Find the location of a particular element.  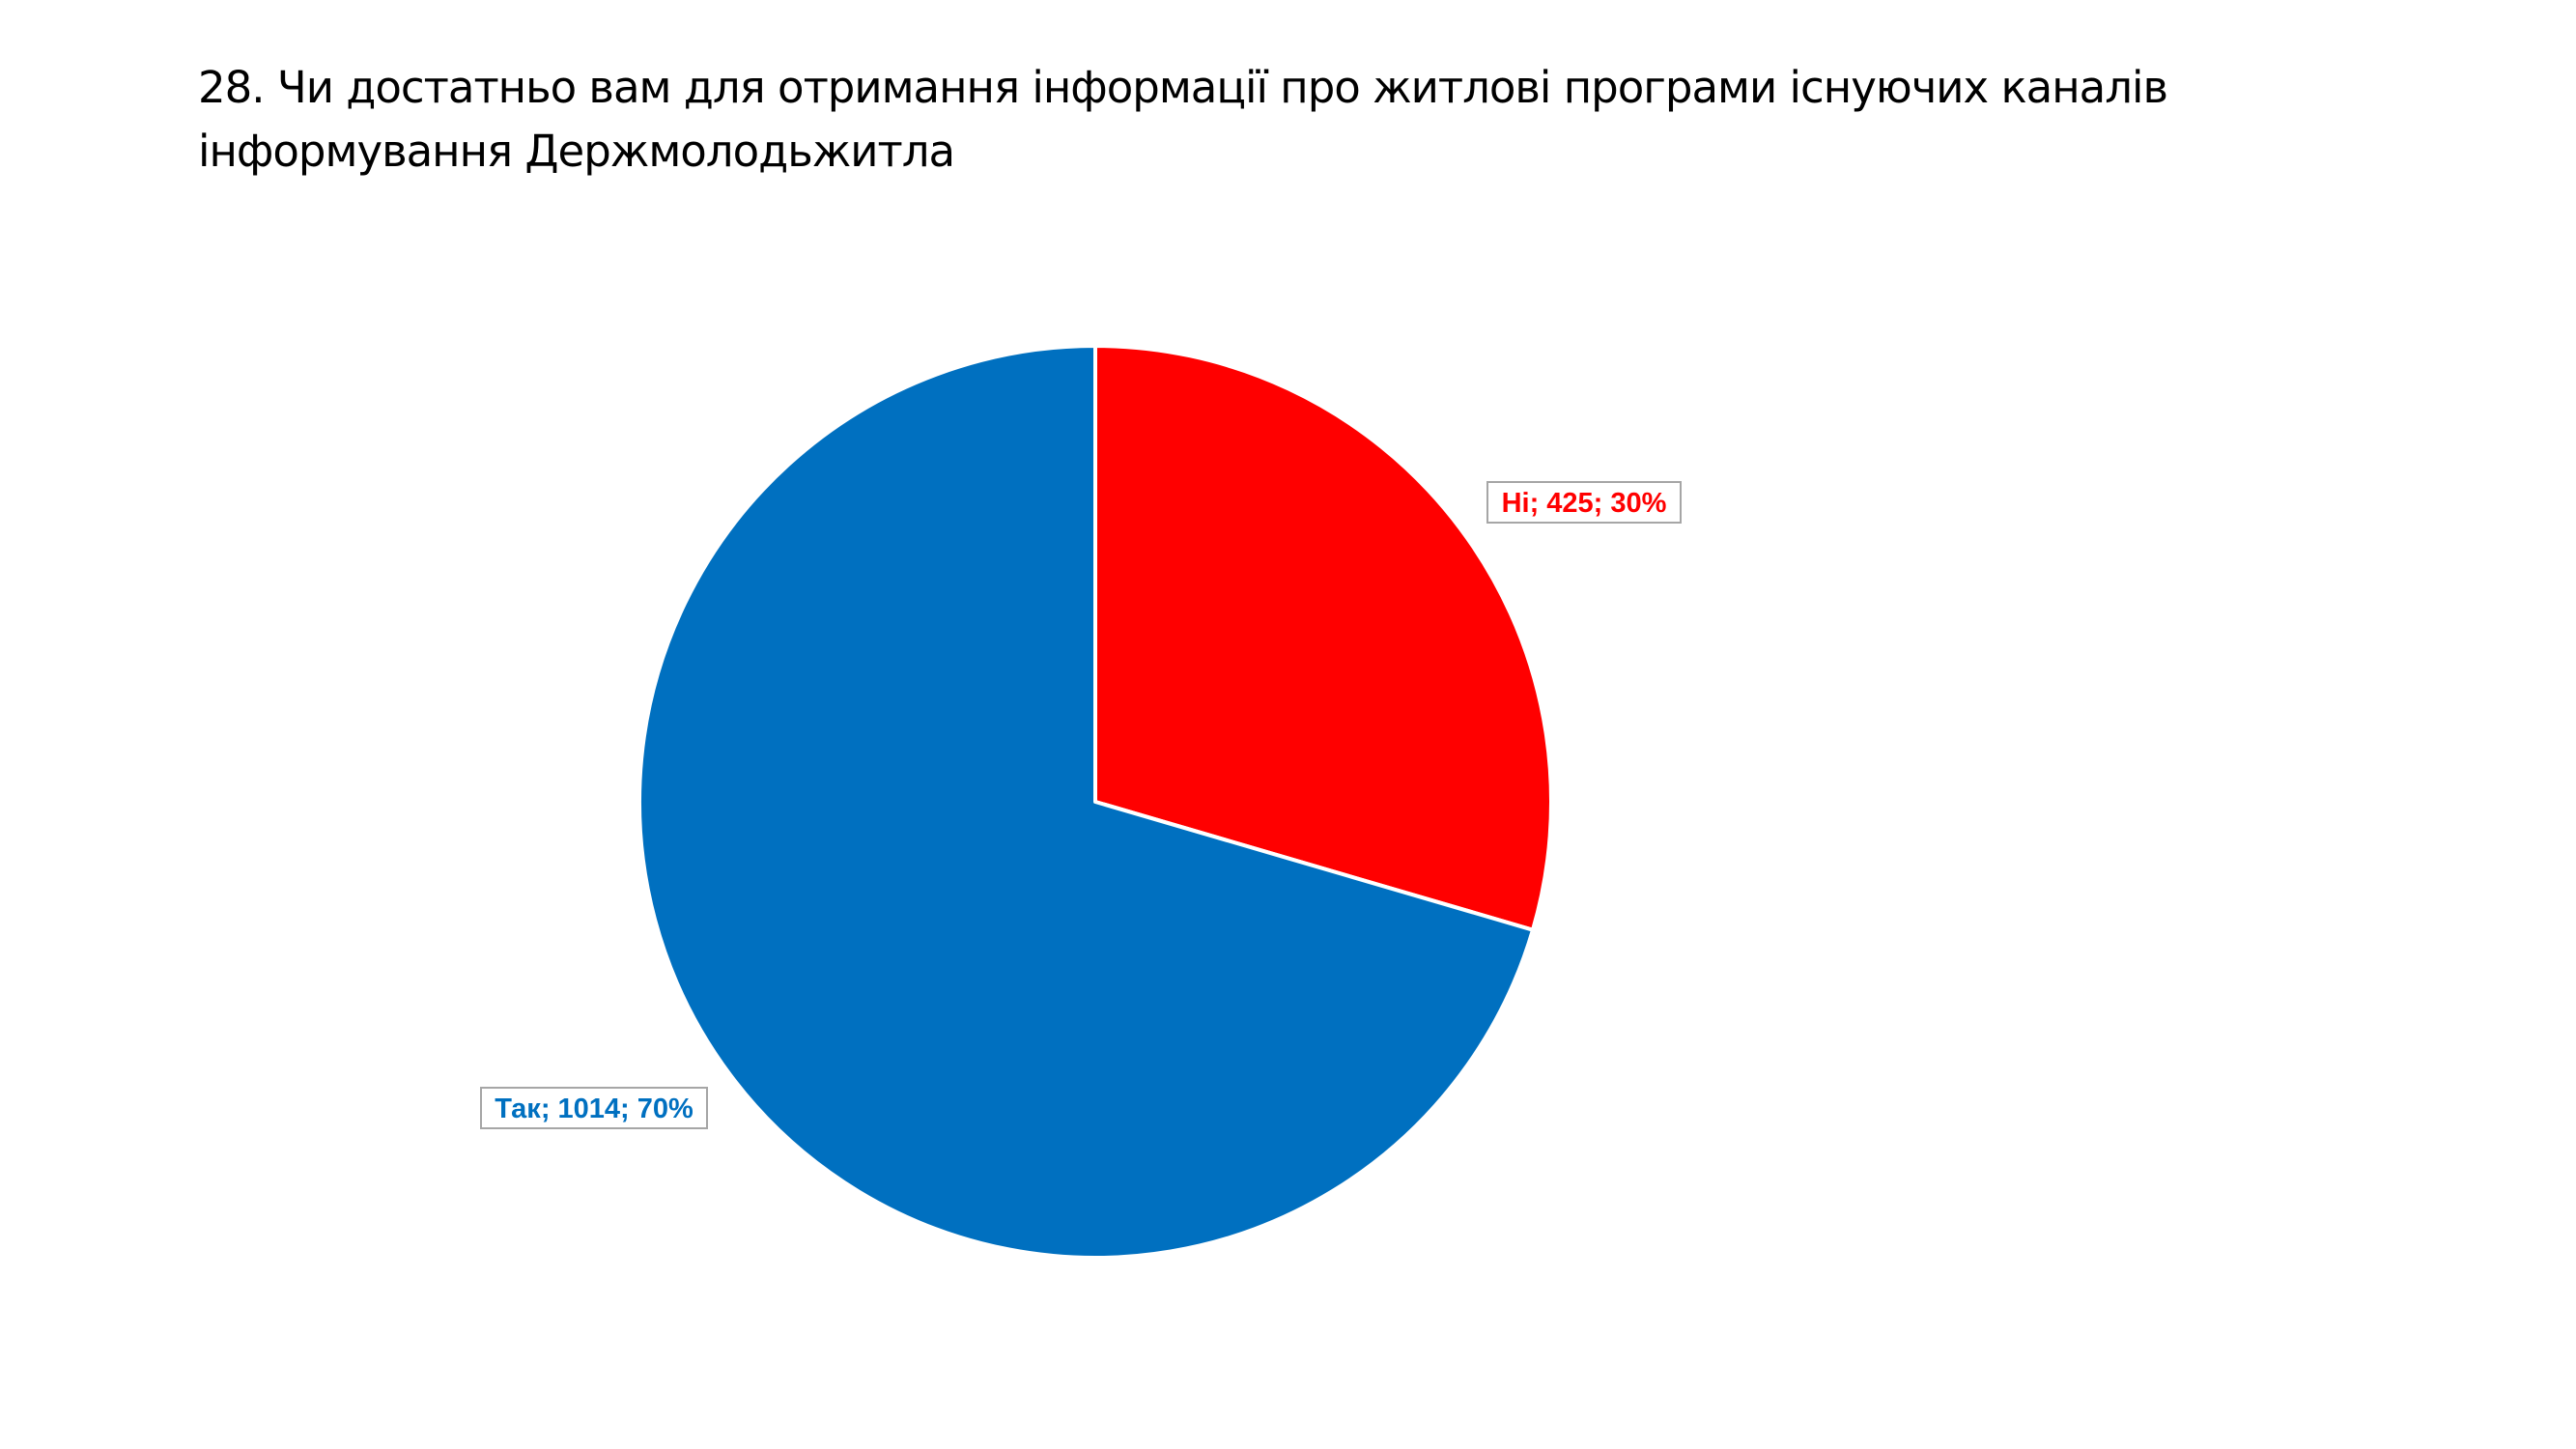

data-label-ні: Ні; 425; 30% is located at coordinates (1584, 502).